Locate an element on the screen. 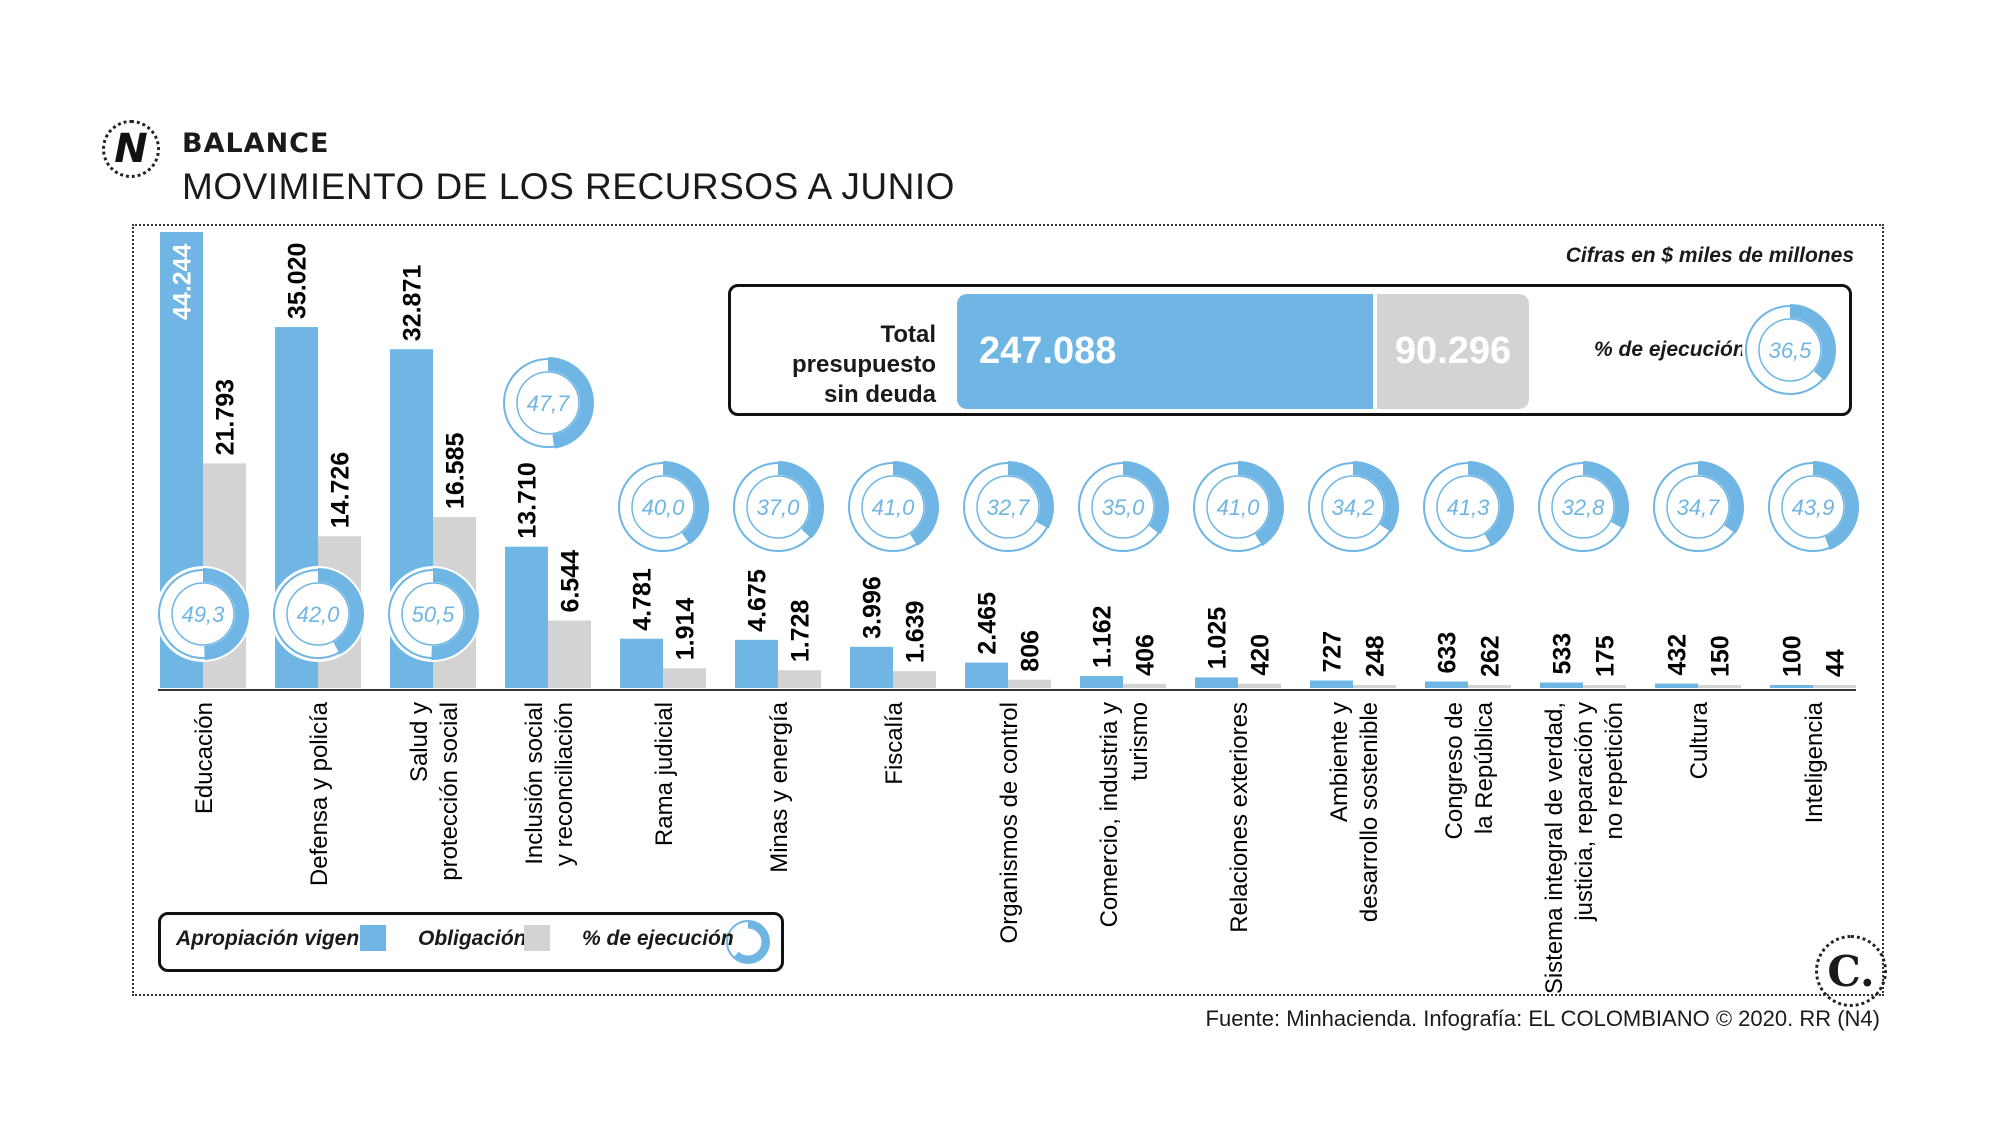 Image resolution: width=2000 pixels, height=1136 pixels. pct-donut-label: 41,0 is located at coordinates (894, 507).